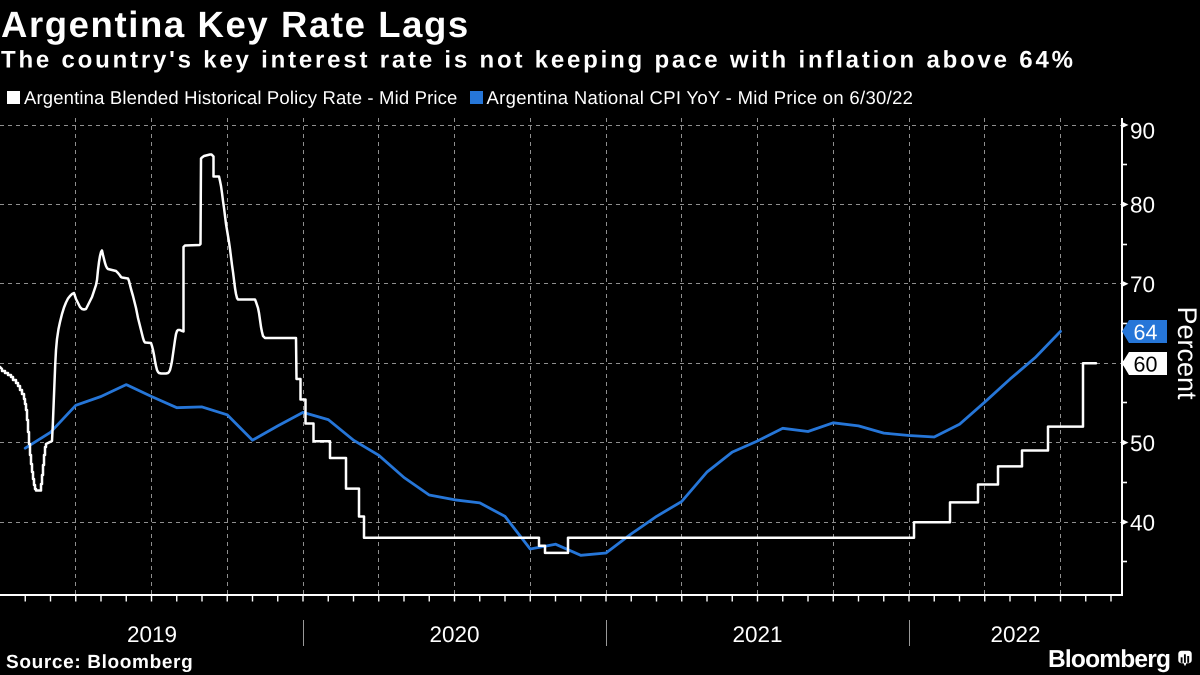 This screenshot has height=675, width=1200. What do you see at coordinates (1186, 353) in the screenshot?
I see `svg-text: Percent` at bounding box center [1186, 353].